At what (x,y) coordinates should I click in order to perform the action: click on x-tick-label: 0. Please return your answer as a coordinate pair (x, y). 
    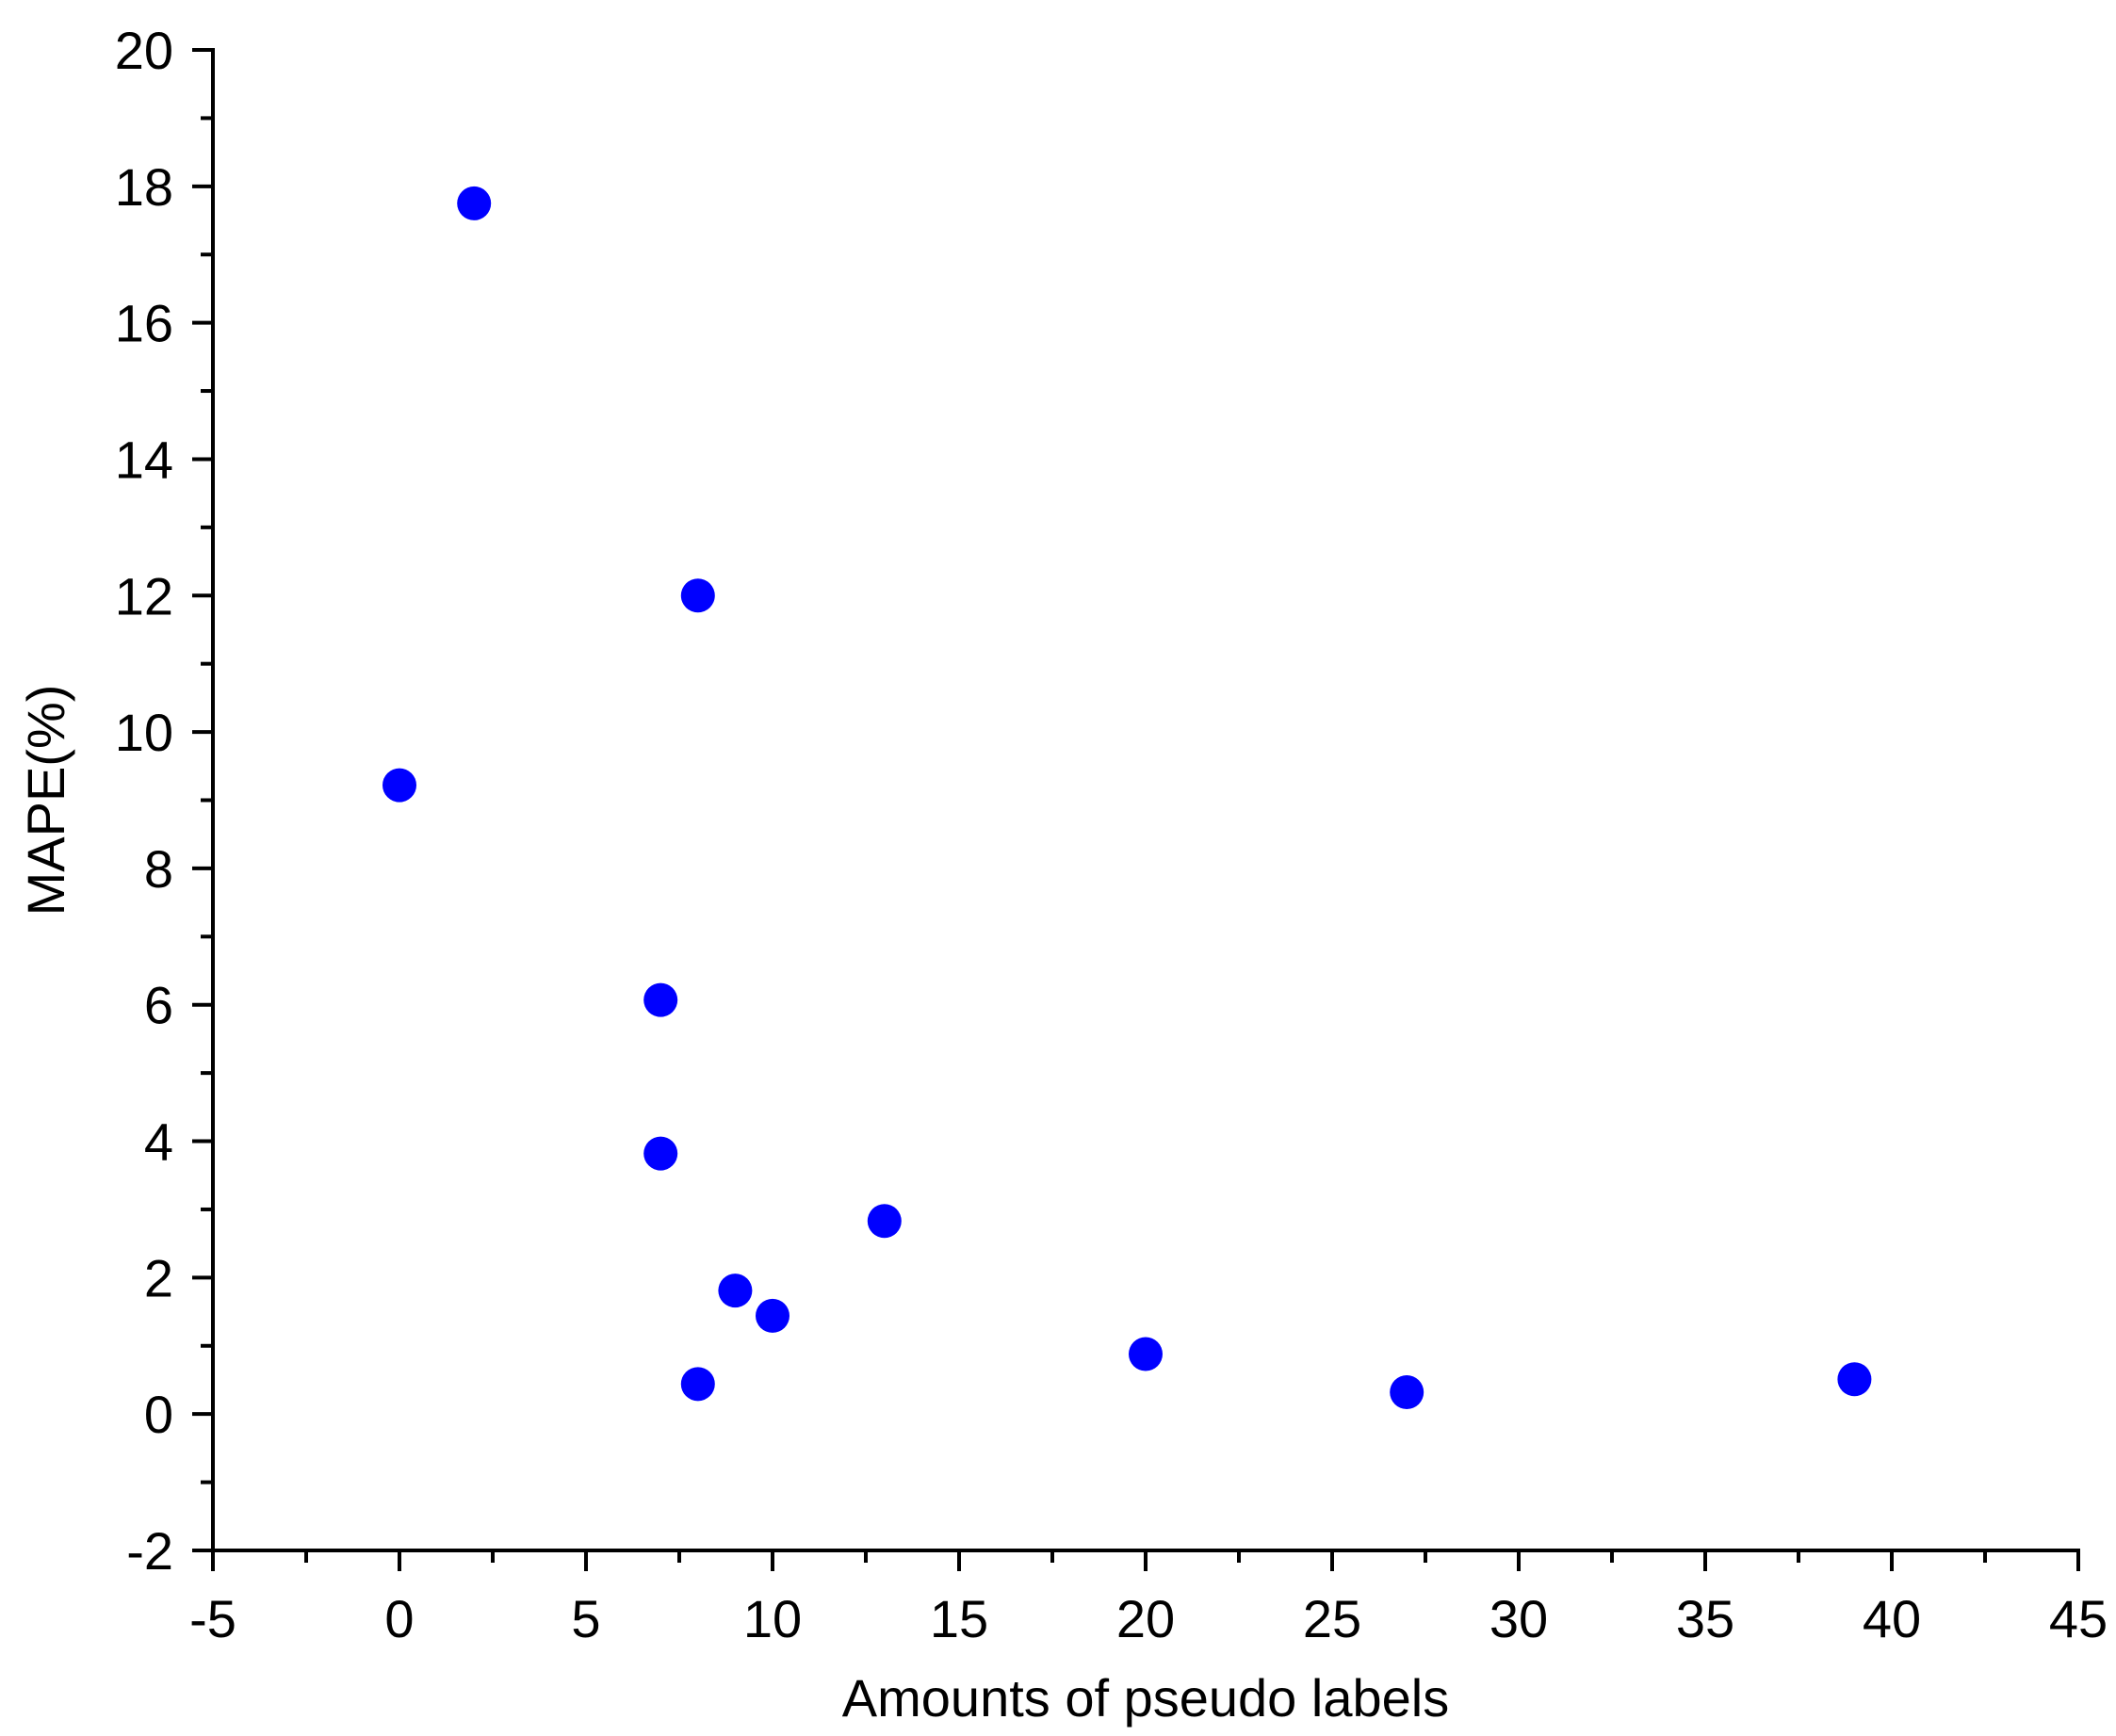
    Looking at the image, I should click on (399, 1618).